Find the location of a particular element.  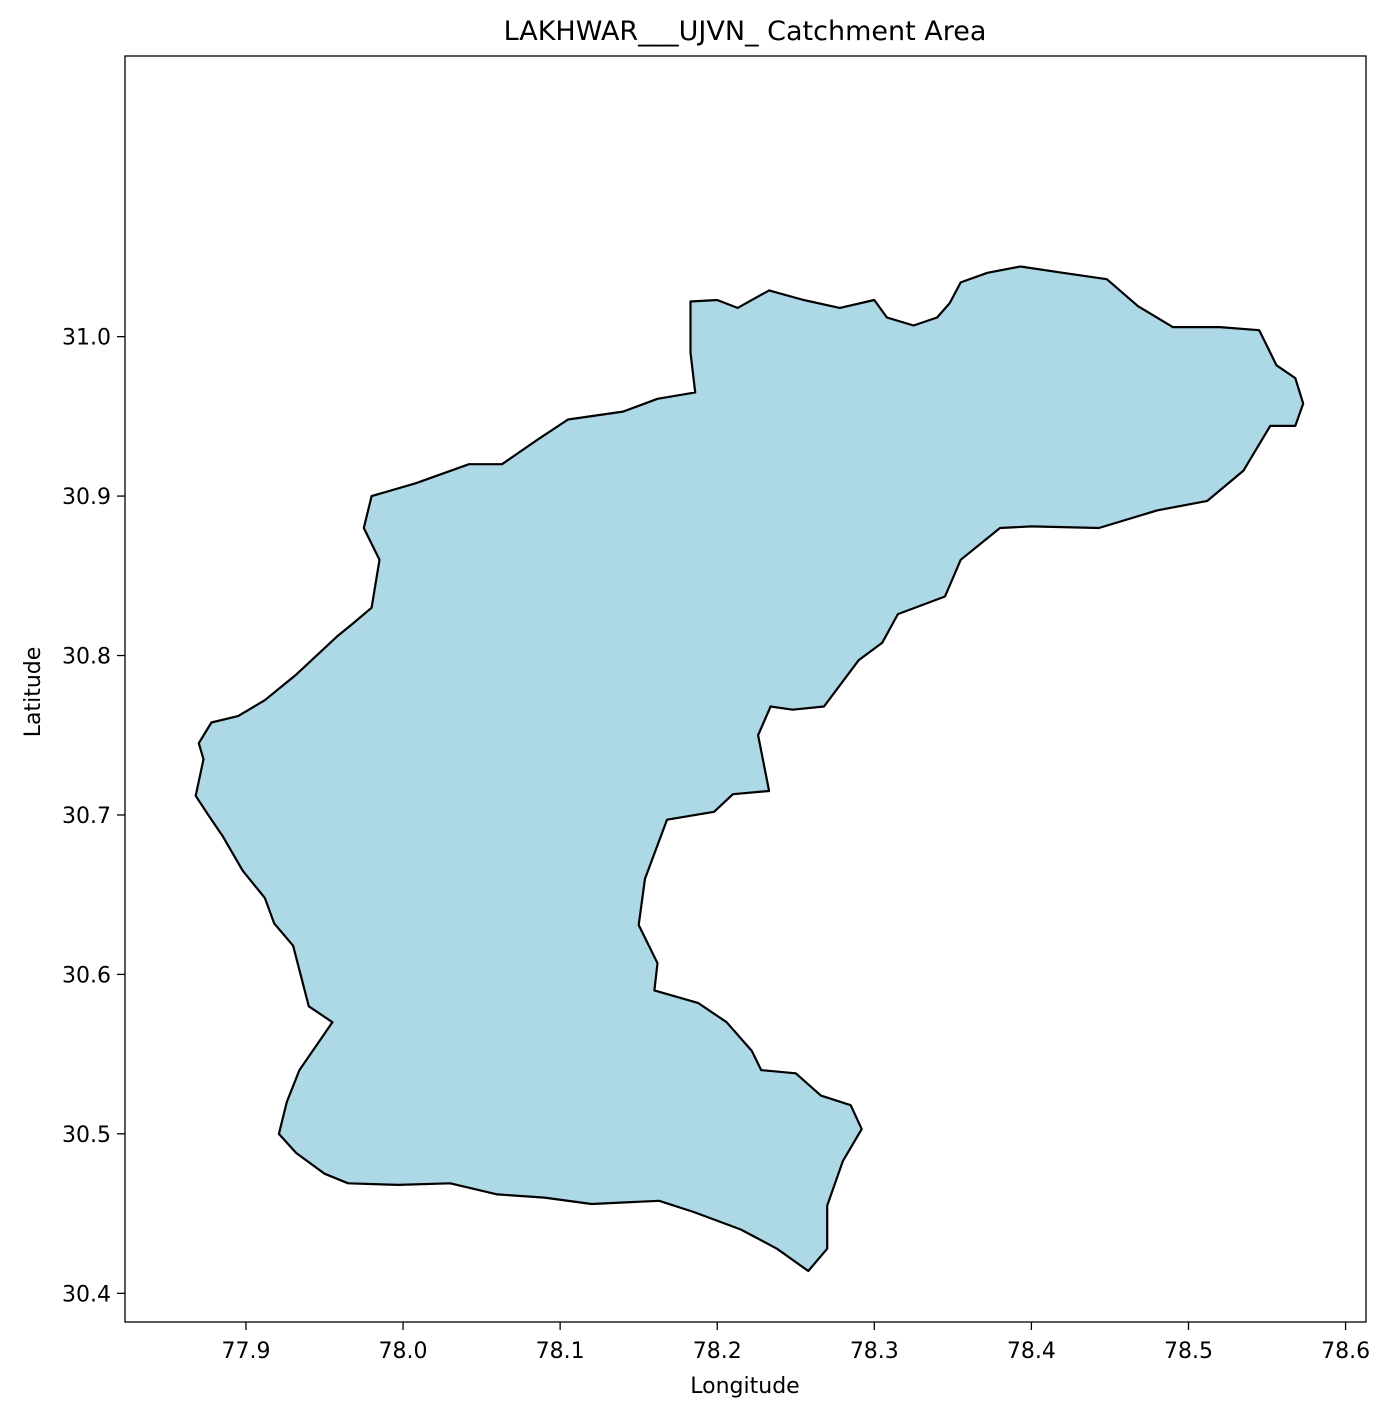

x-tick-label: 78.0 is located at coordinates (403, 1351).